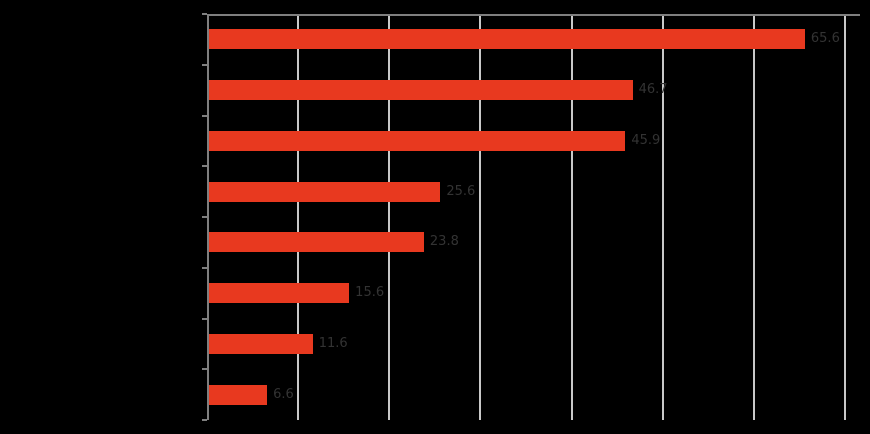  What do you see at coordinates (283, 394) in the screenshot?
I see `value-label: 6.6` at bounding box center [283, 394].